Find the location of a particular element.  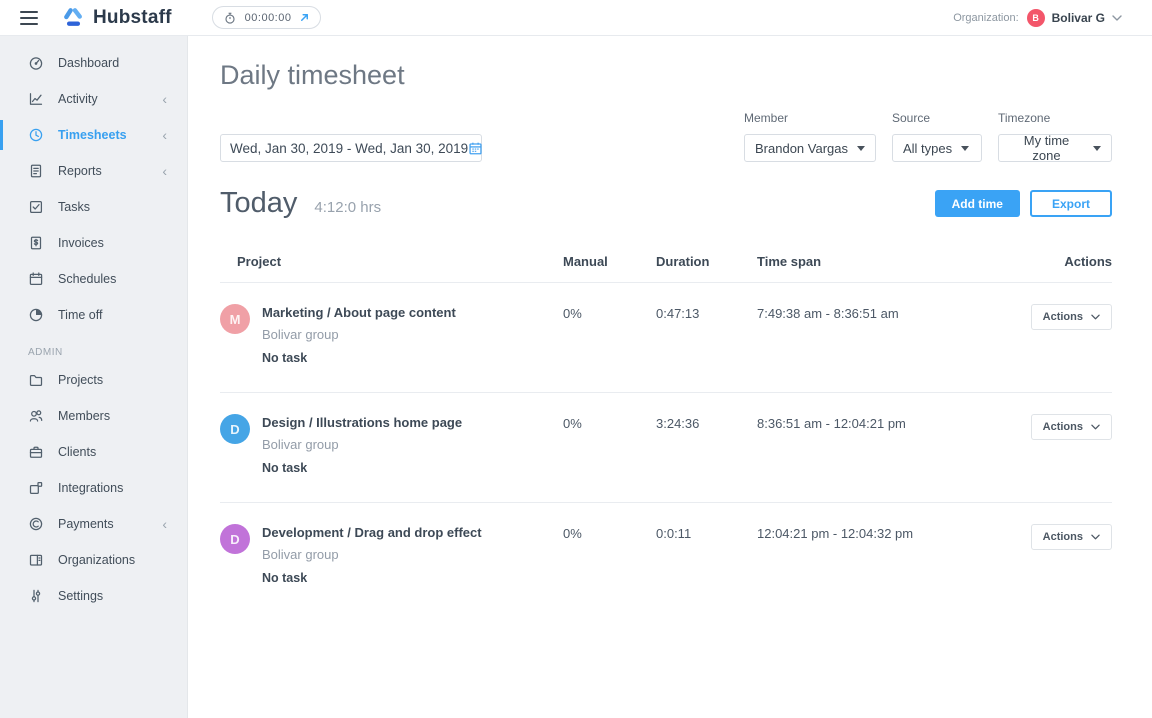

sidebar-item-integrations: Integrations ‹ is located at coordinates (93, 488).